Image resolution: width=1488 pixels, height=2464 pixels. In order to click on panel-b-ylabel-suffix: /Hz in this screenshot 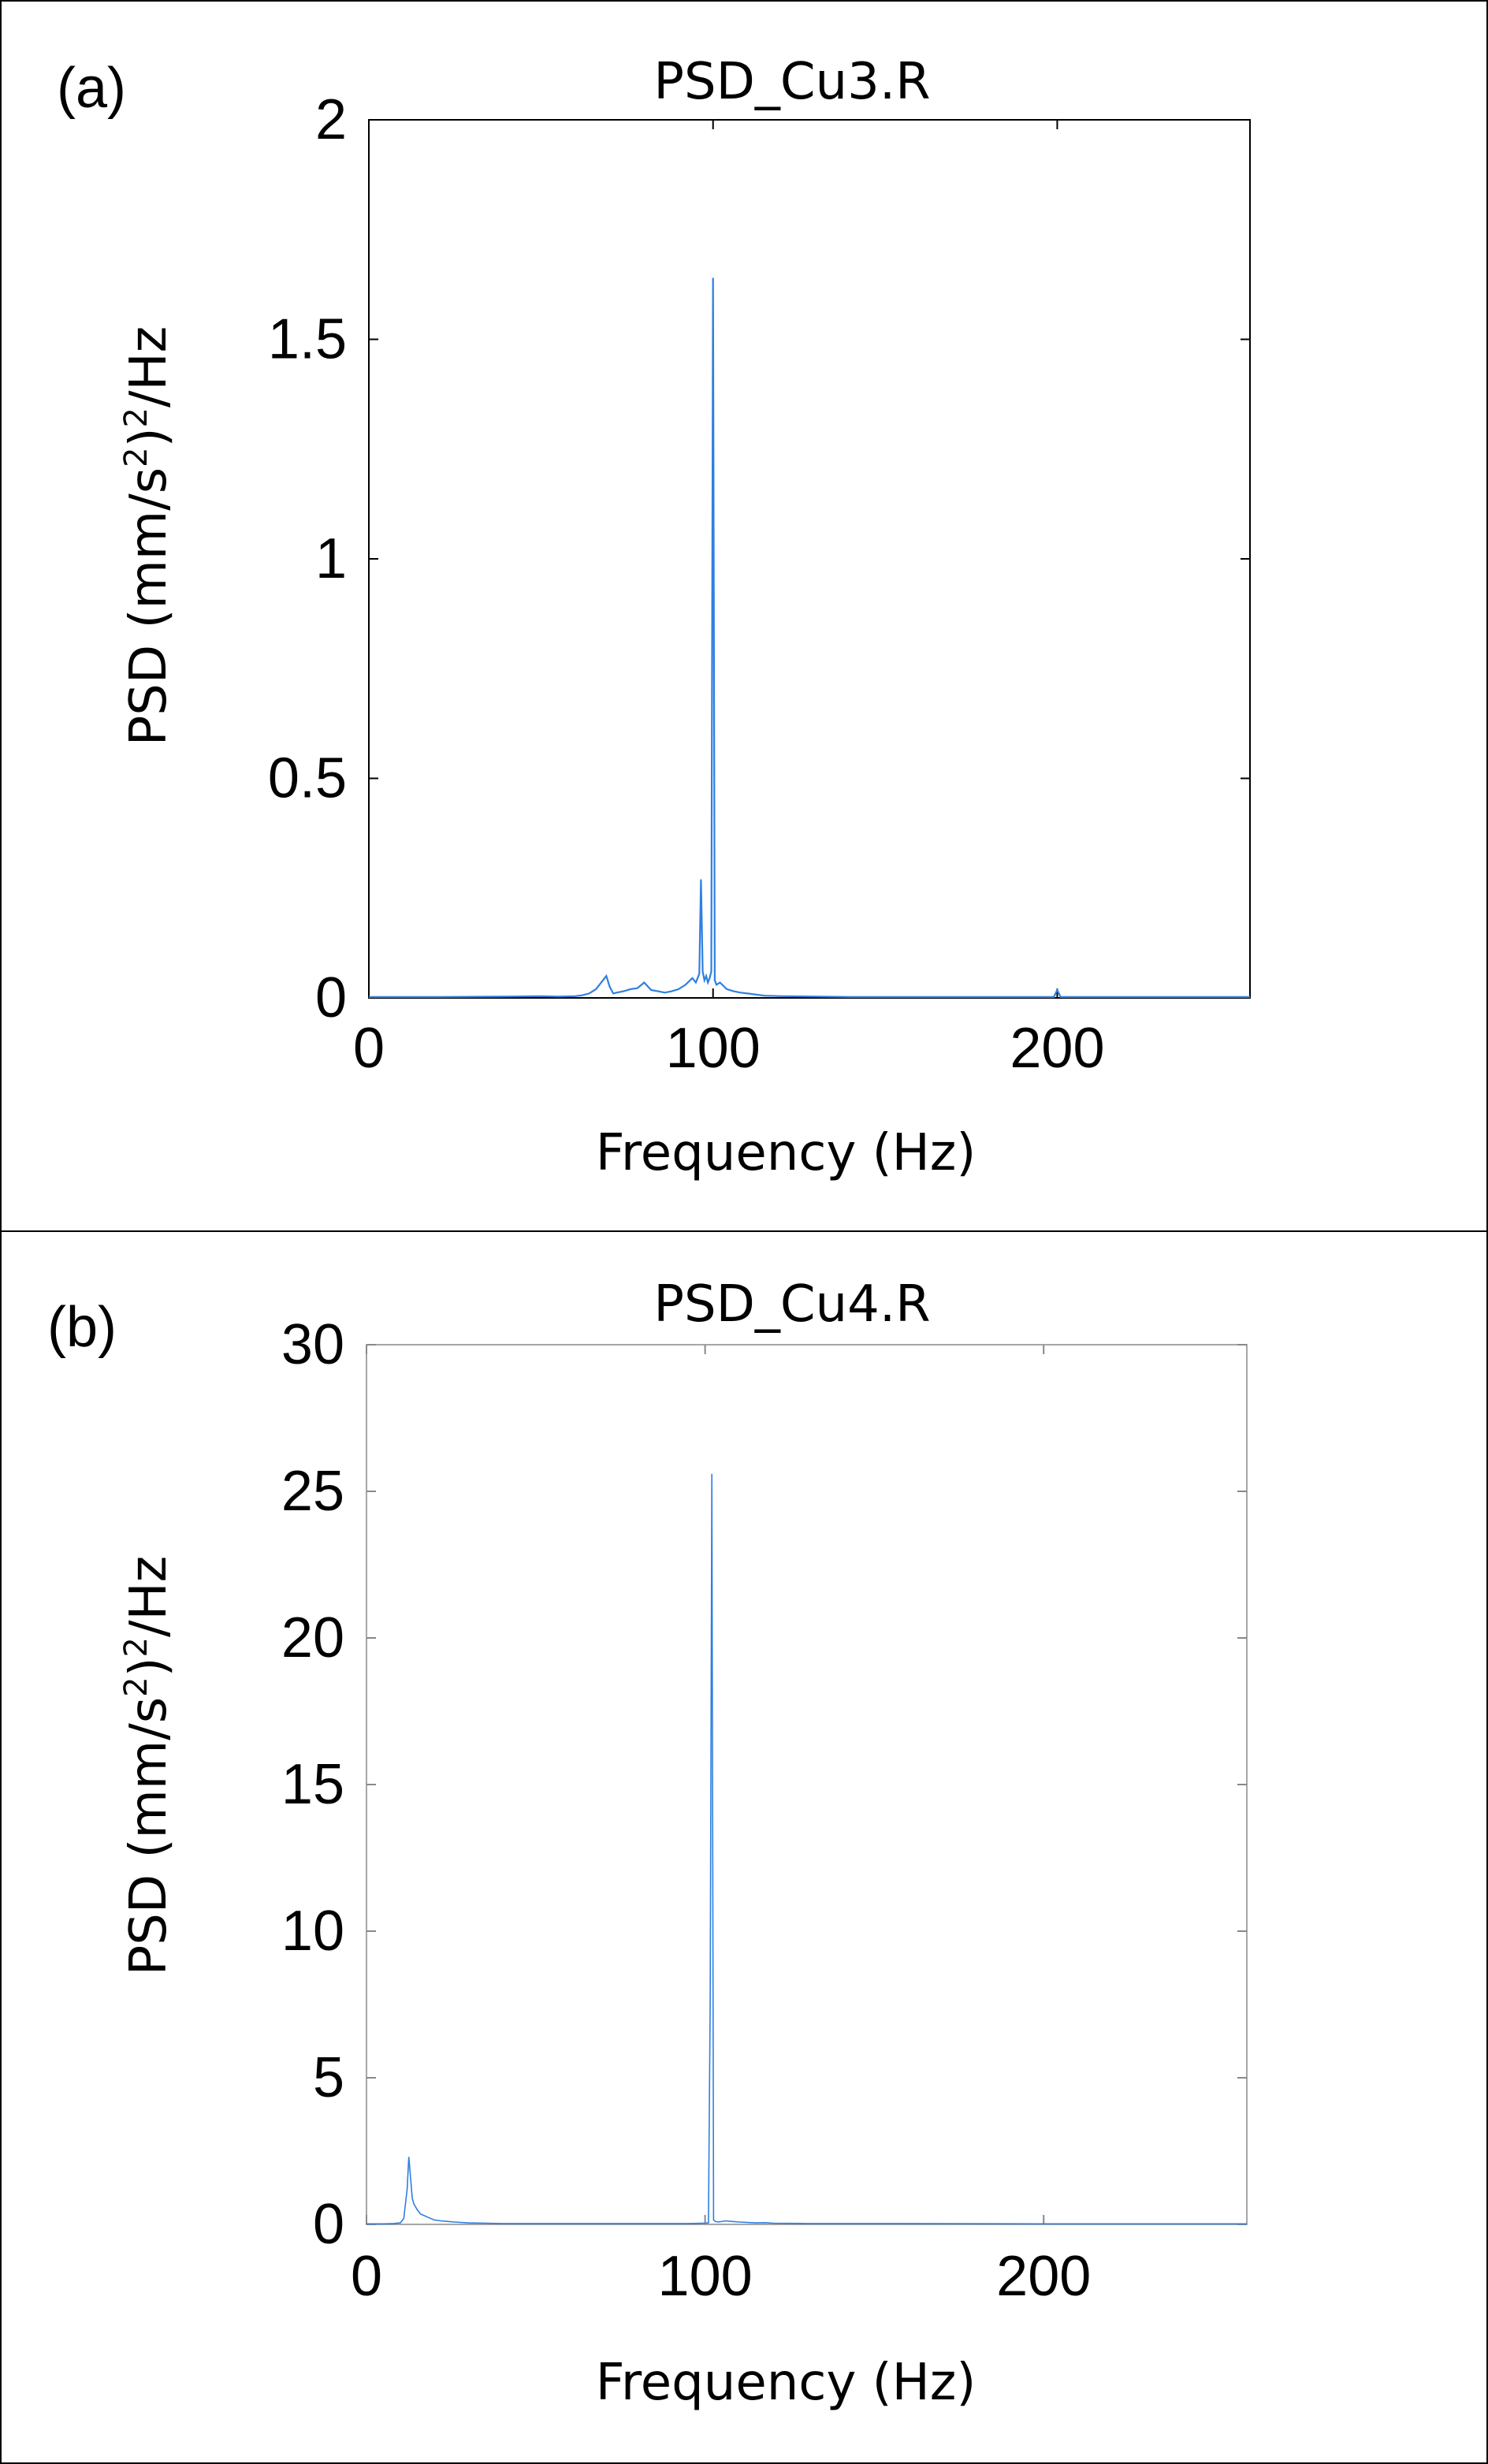, I will do `click(149, 1597)`.